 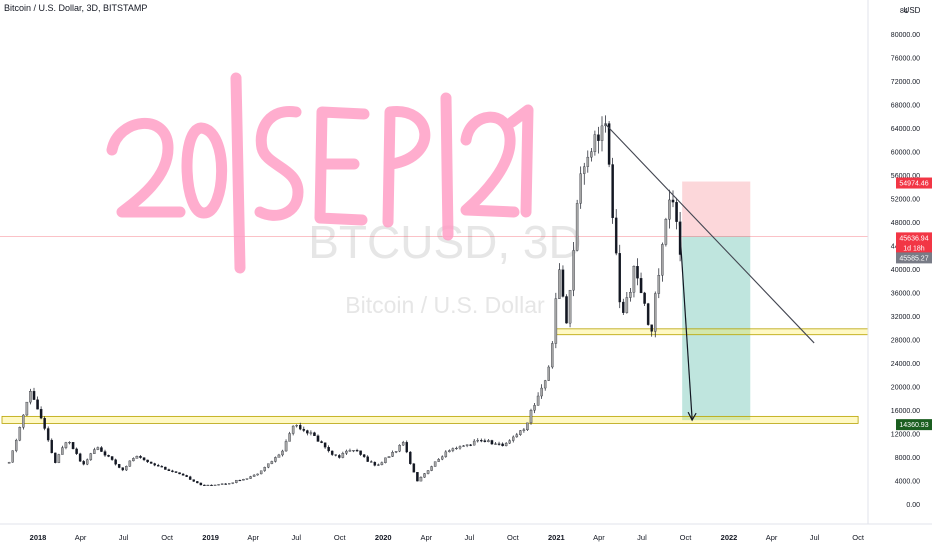 I want to click on currency-label: USD, so click(x=912, y=10).